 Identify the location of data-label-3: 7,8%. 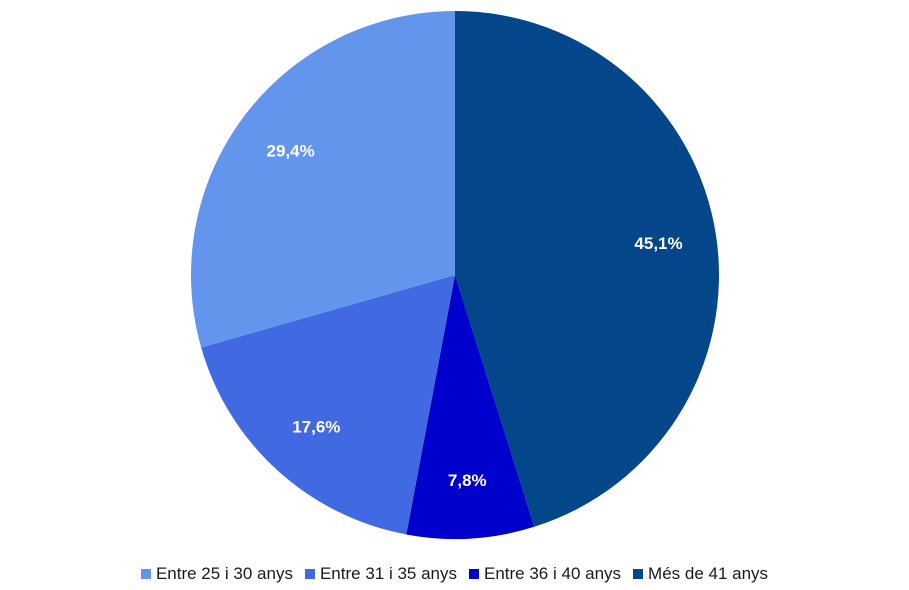
(467, 480).